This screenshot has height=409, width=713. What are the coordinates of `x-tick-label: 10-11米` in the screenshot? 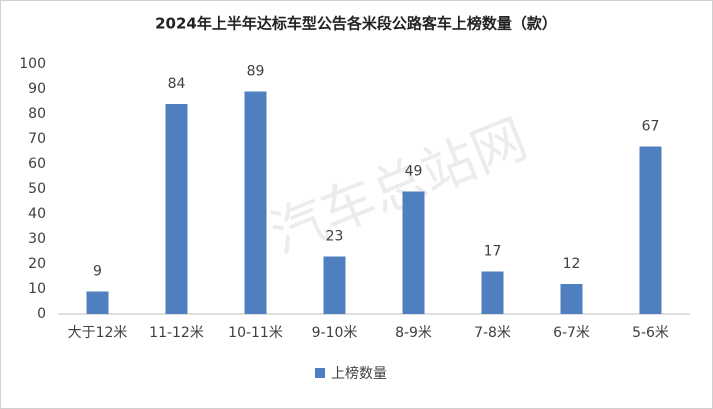 It's located at (255, 333).